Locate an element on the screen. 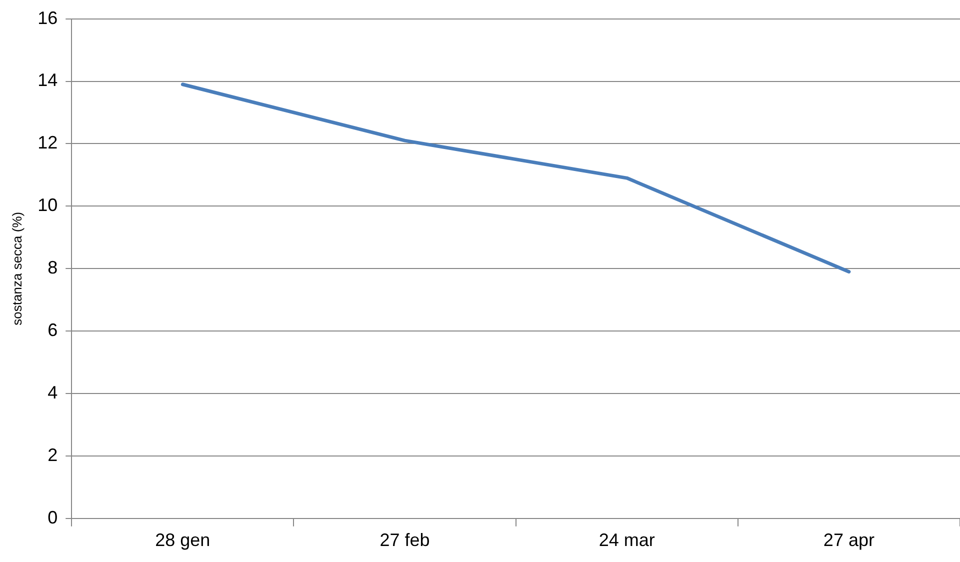 The image size is (960, 562). y-tick-label: 4 is located at coordinates (53, 392).